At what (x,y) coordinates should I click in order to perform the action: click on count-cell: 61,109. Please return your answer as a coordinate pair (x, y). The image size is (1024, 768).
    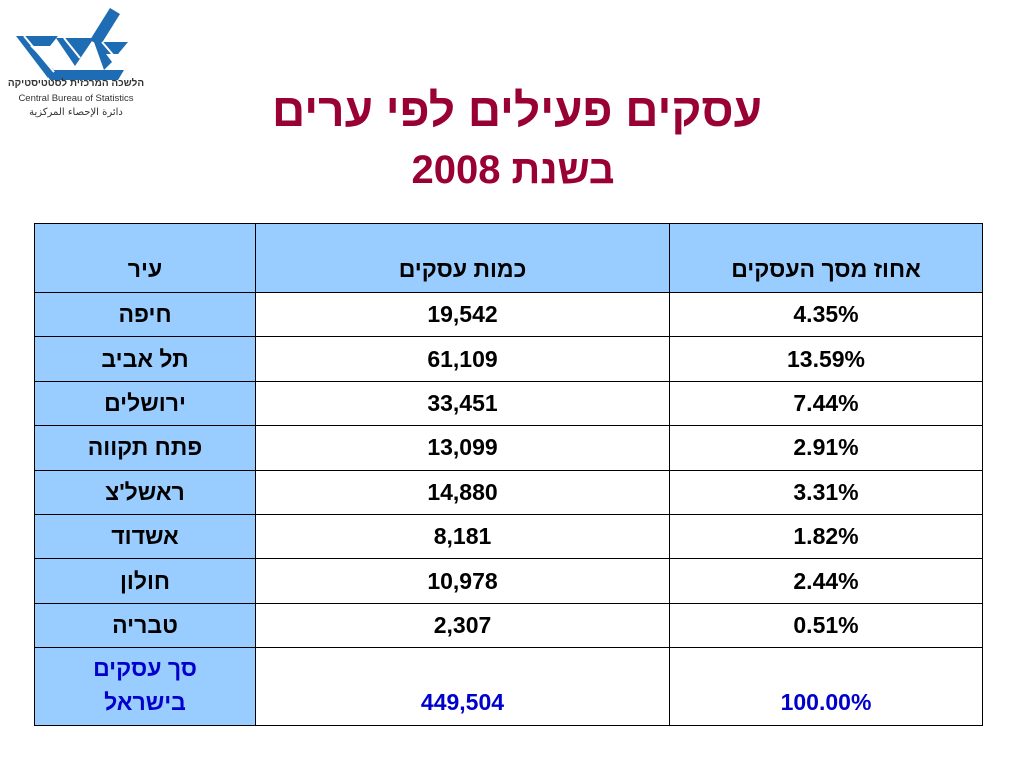
    Looking at the image, I should click on (462, 359).